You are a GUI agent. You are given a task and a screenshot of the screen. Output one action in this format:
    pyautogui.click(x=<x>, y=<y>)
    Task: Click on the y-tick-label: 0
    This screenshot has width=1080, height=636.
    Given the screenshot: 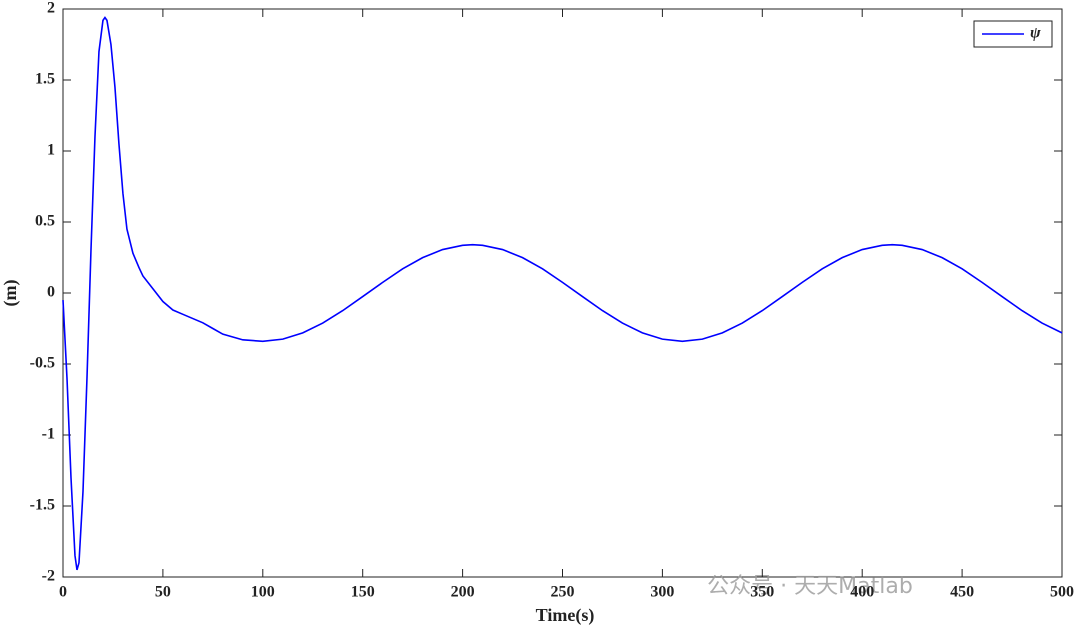 What is the action you would take?
    pyautogui.click(x=51, y=292)
    